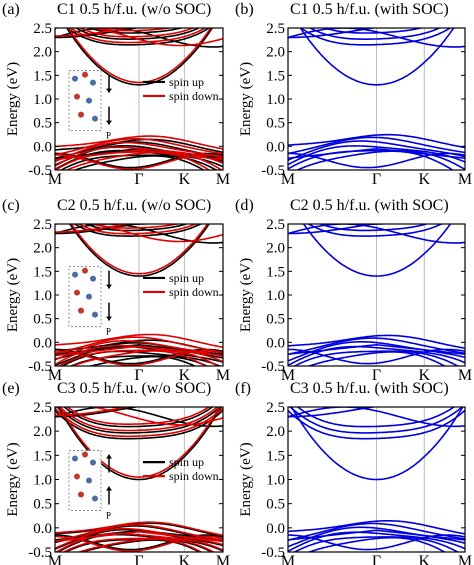 The width and height of the screenshot is (474, 565). What do you see at coordinates (275, 432) in the screenshot?
I see `y-tick-label: 2.0` at bounding box center [275, 432].